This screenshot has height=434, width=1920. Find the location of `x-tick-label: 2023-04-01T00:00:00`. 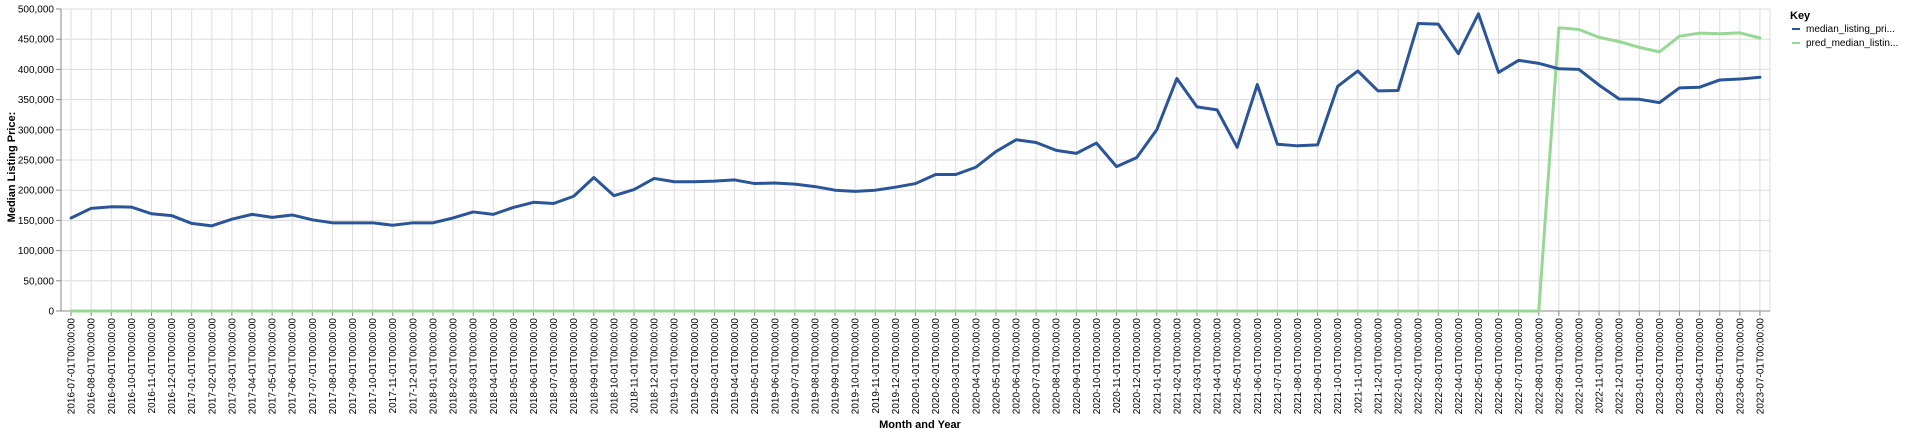

x-tick-label: 2023-04-01T00:00:00 is located at coordinates (1700, 366).